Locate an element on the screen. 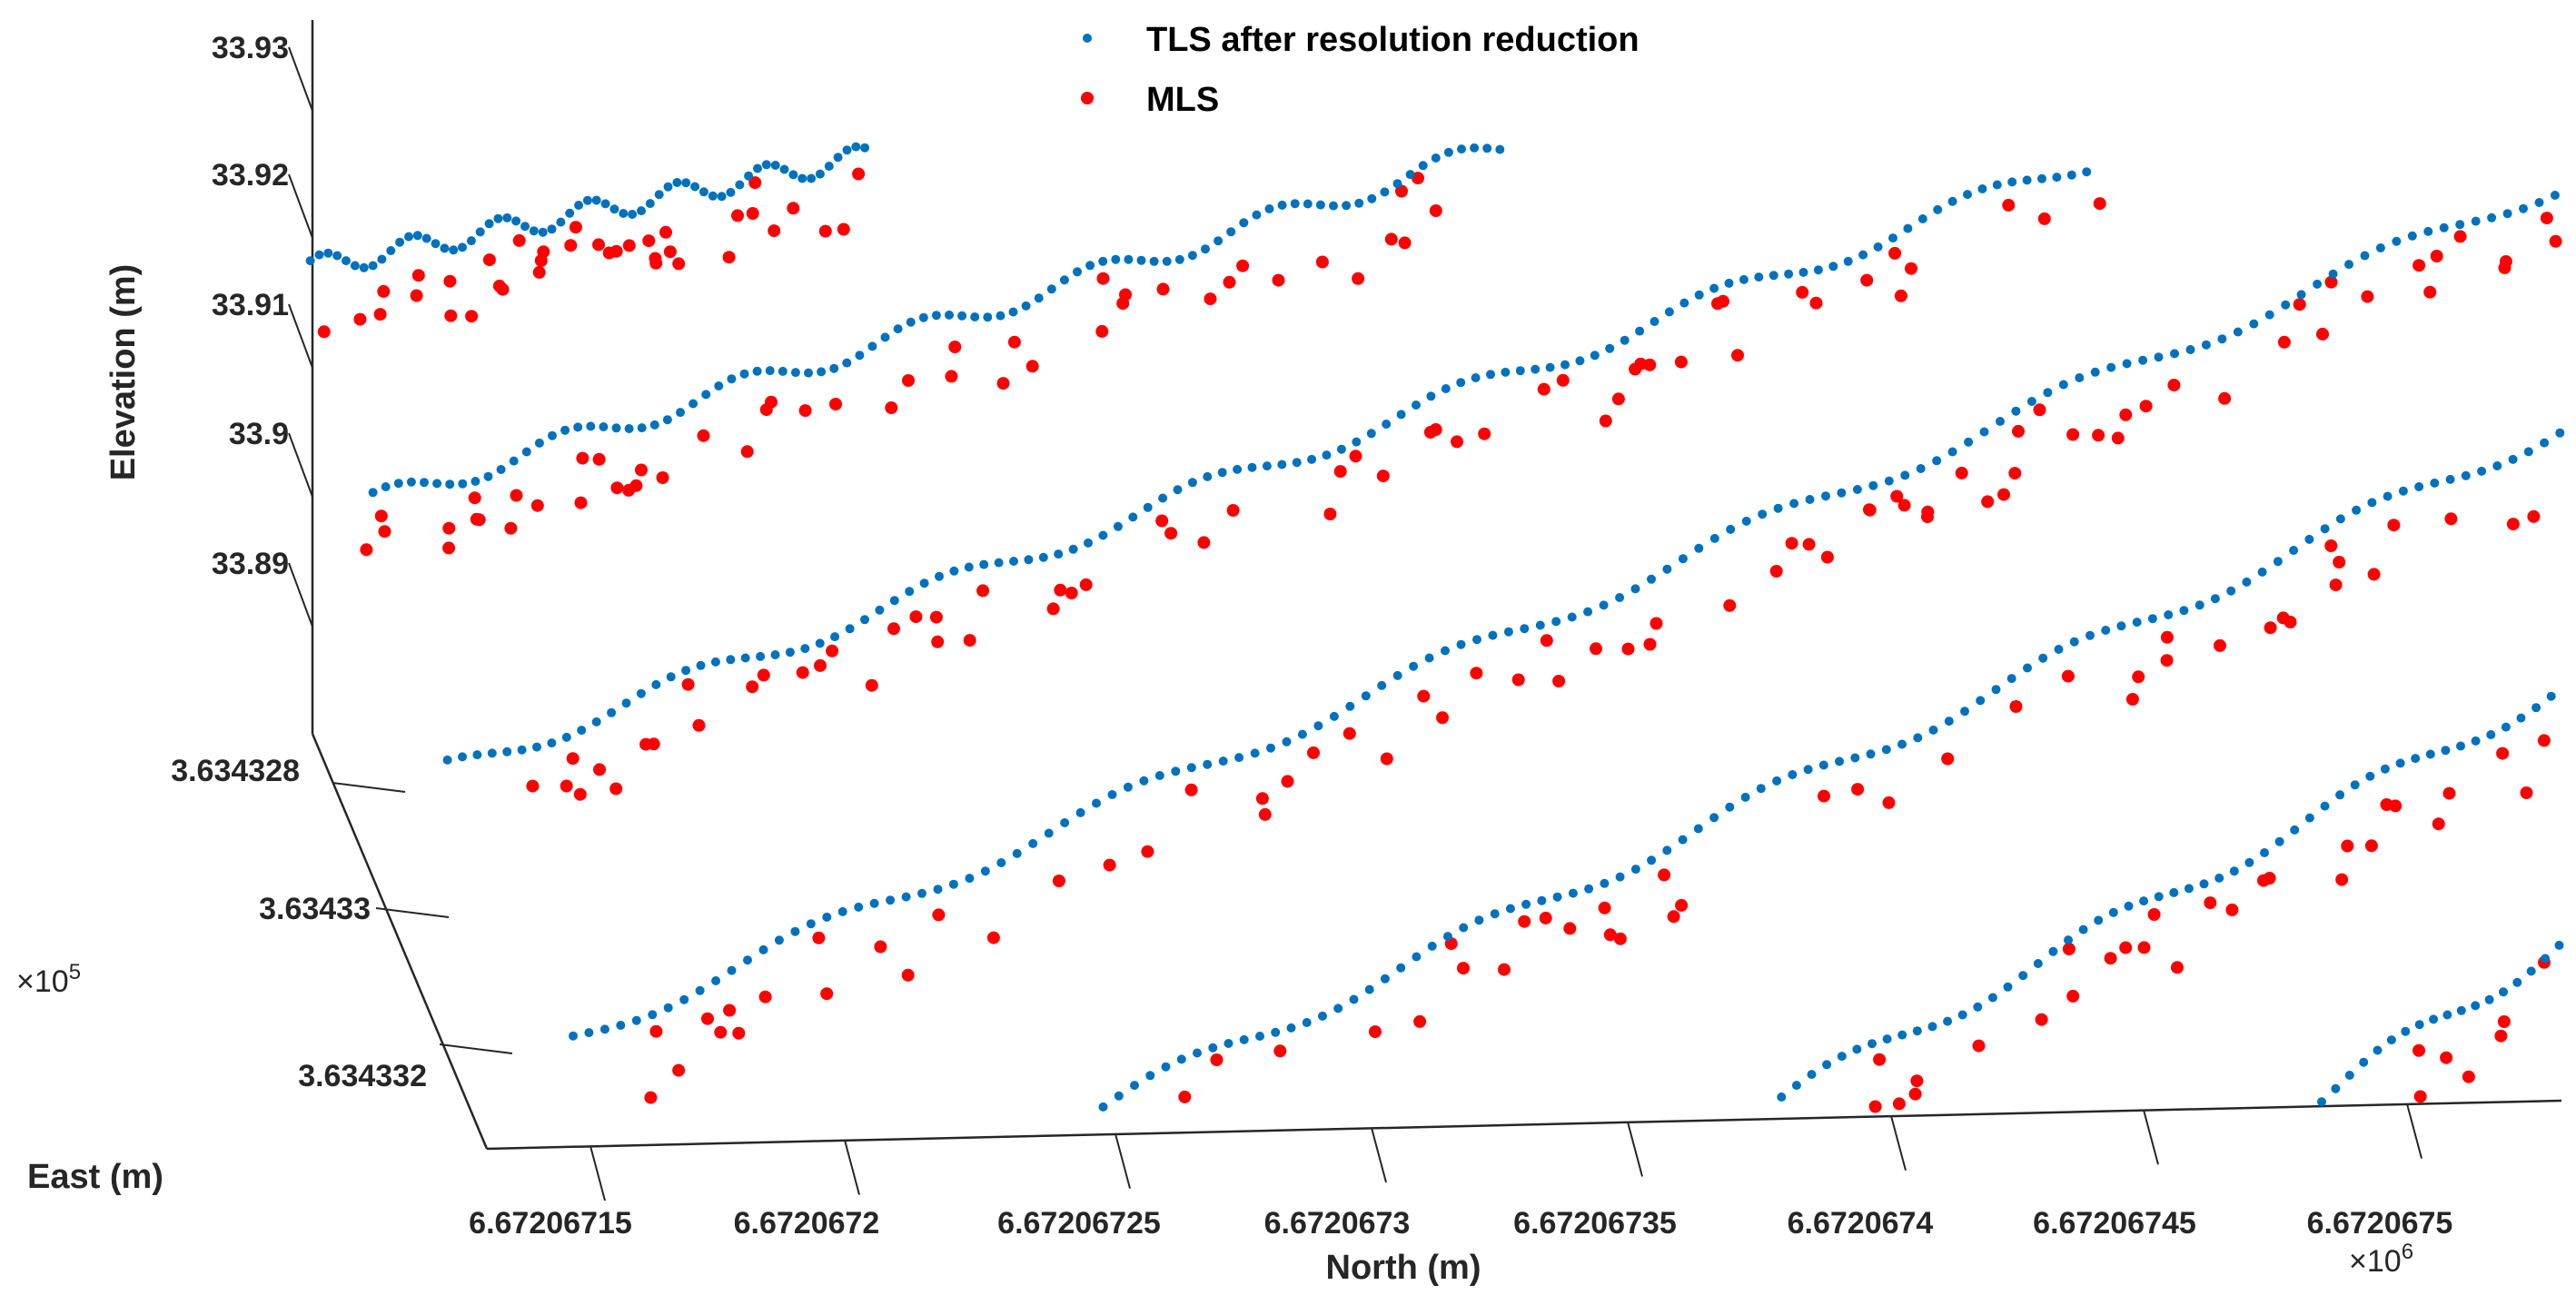 This screenshot has width=2576, height=1305. x-tick-label: 6.67206745 is located at coordinates (2114, 1223).